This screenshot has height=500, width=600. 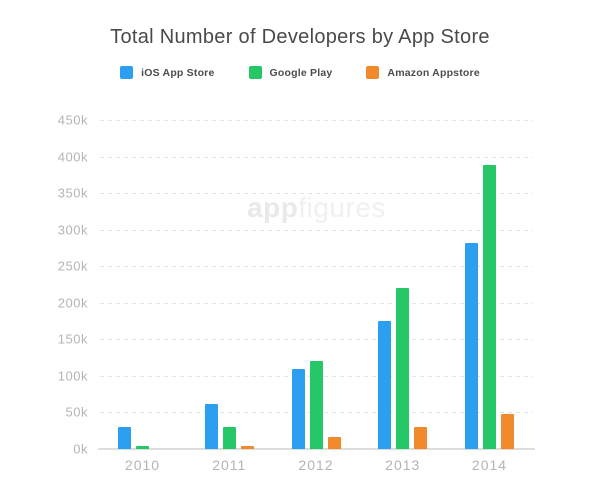 I want to click on bar-google-play-2011, so click(x=229, y=438).